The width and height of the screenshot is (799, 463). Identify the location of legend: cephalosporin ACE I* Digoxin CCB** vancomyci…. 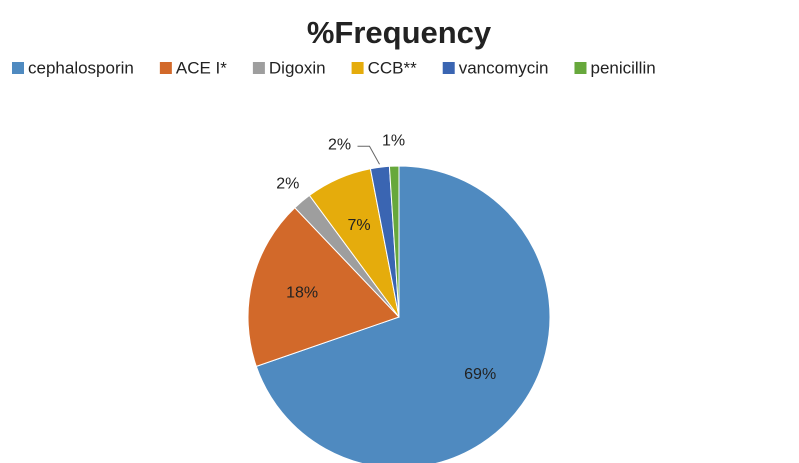
(334, 67).